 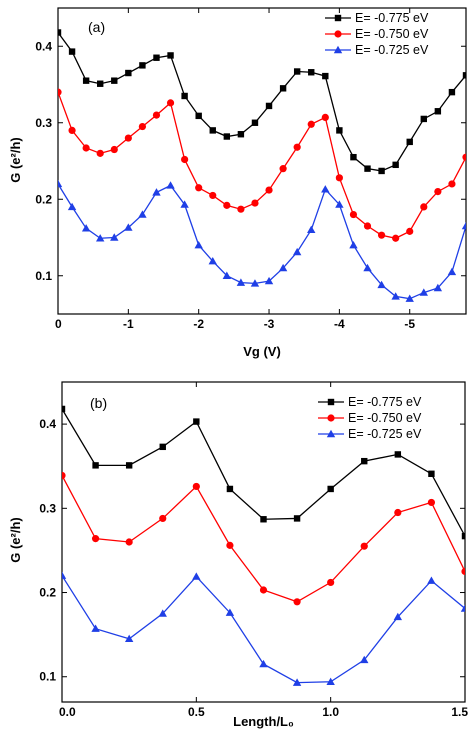 What do you see at coordinates (263, 628) in the screenshot?
I see `series-triangle` at bounding box center [263, 628].